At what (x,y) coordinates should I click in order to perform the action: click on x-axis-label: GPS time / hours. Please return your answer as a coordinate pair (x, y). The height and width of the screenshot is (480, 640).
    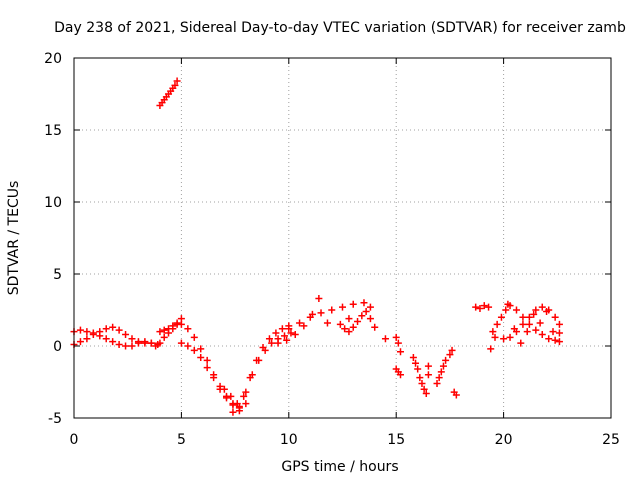
    Looking at the image, I should click on (339, 467).